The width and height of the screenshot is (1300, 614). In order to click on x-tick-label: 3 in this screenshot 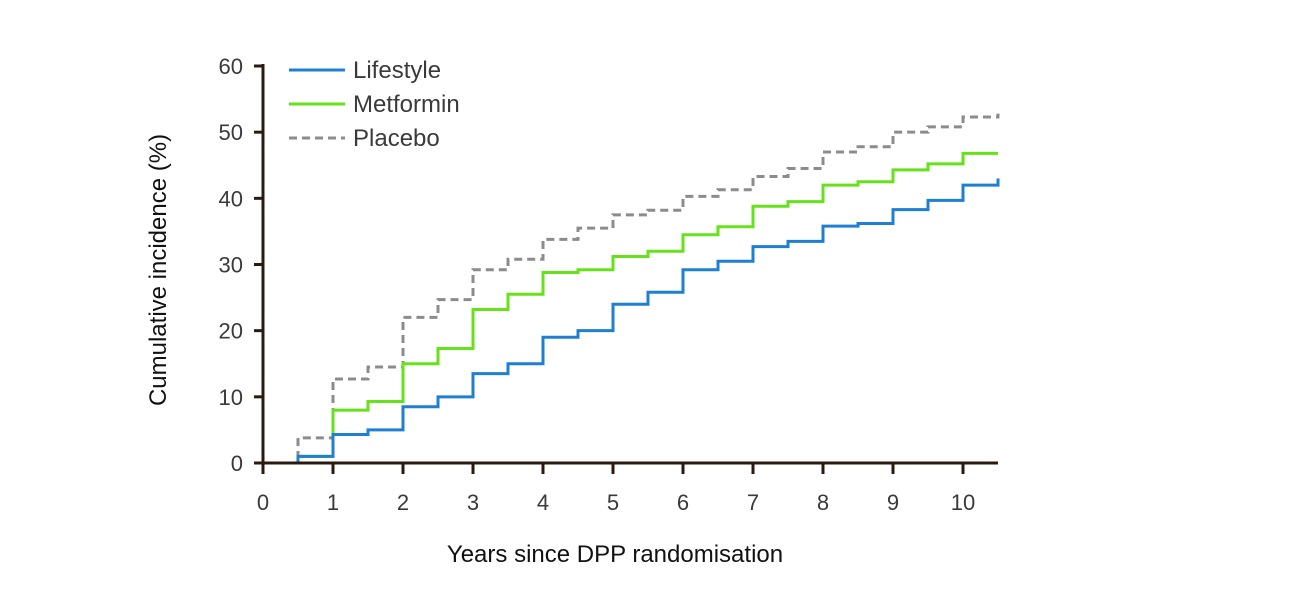, I will do `click(473, 502)`.